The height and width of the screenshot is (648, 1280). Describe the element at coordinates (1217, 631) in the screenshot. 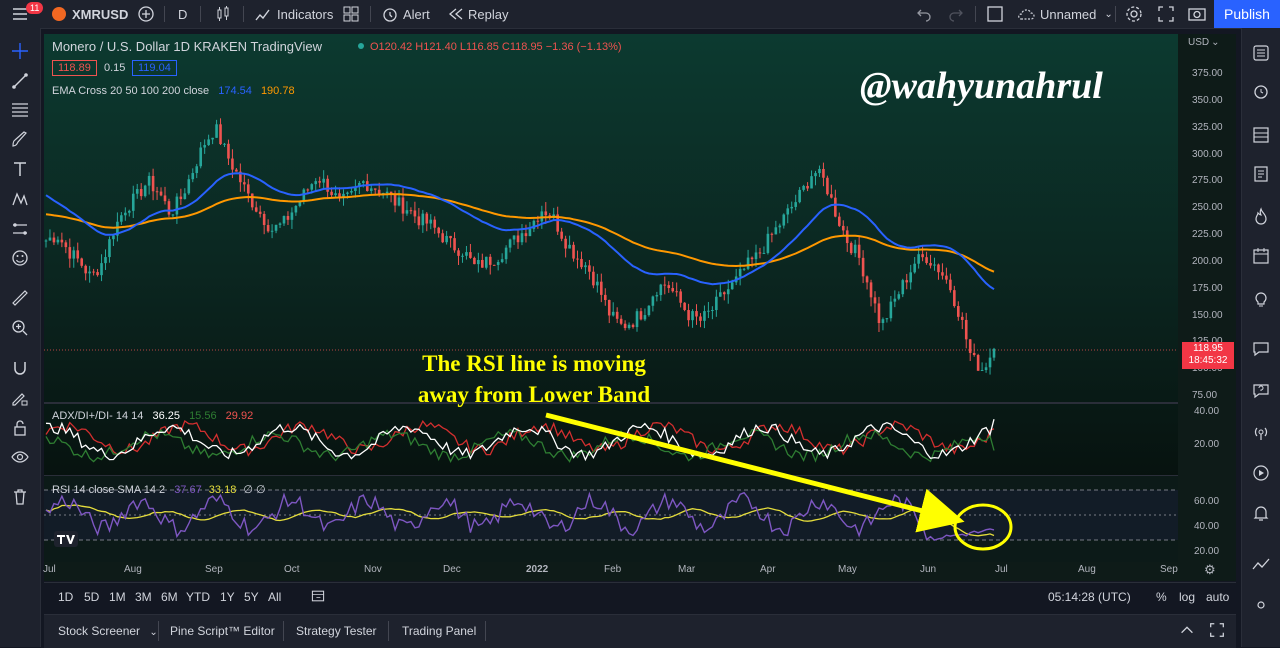

I see `maximize-panel-button` at that location.